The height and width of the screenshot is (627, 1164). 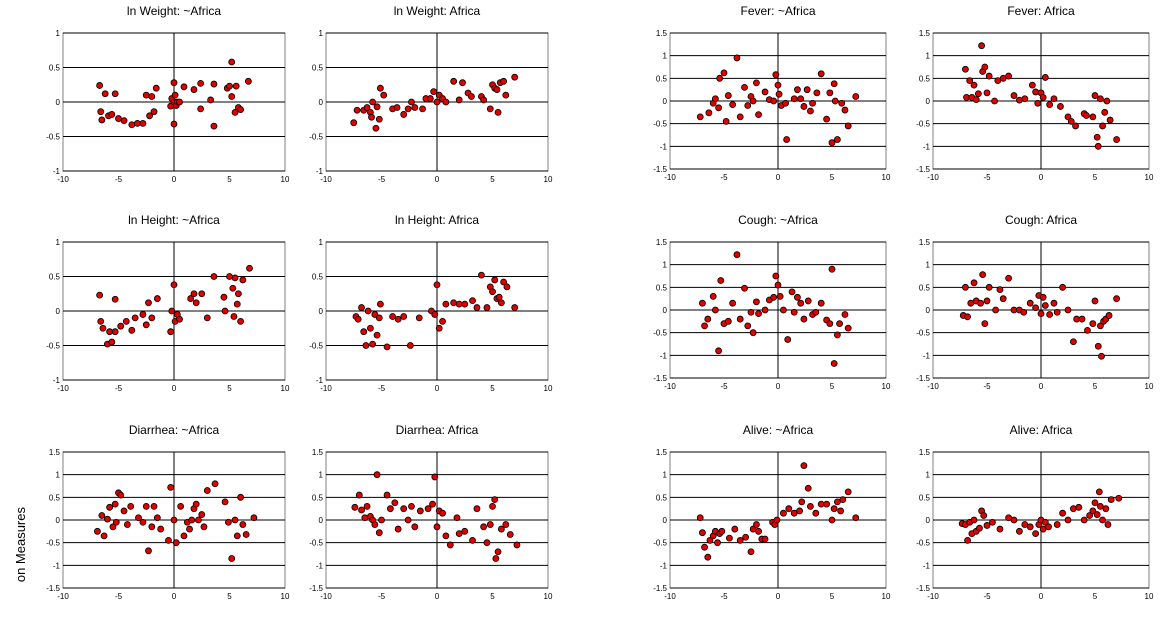 What do you see at coordinates (321, 475) in the screenshot?
I see `y-tick-label: 1` at bounding box center [321, 475].